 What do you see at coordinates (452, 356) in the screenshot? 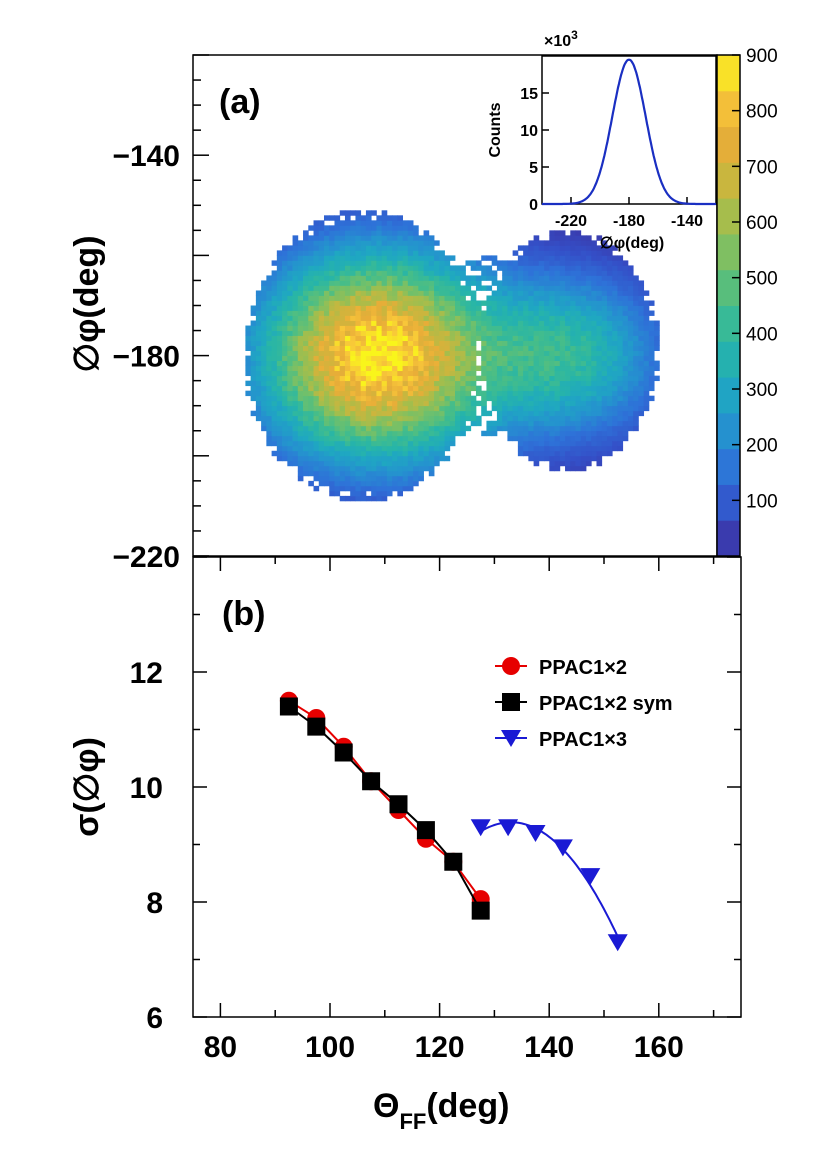
I see `heatmap-cells` at bounding box center [452, 356].